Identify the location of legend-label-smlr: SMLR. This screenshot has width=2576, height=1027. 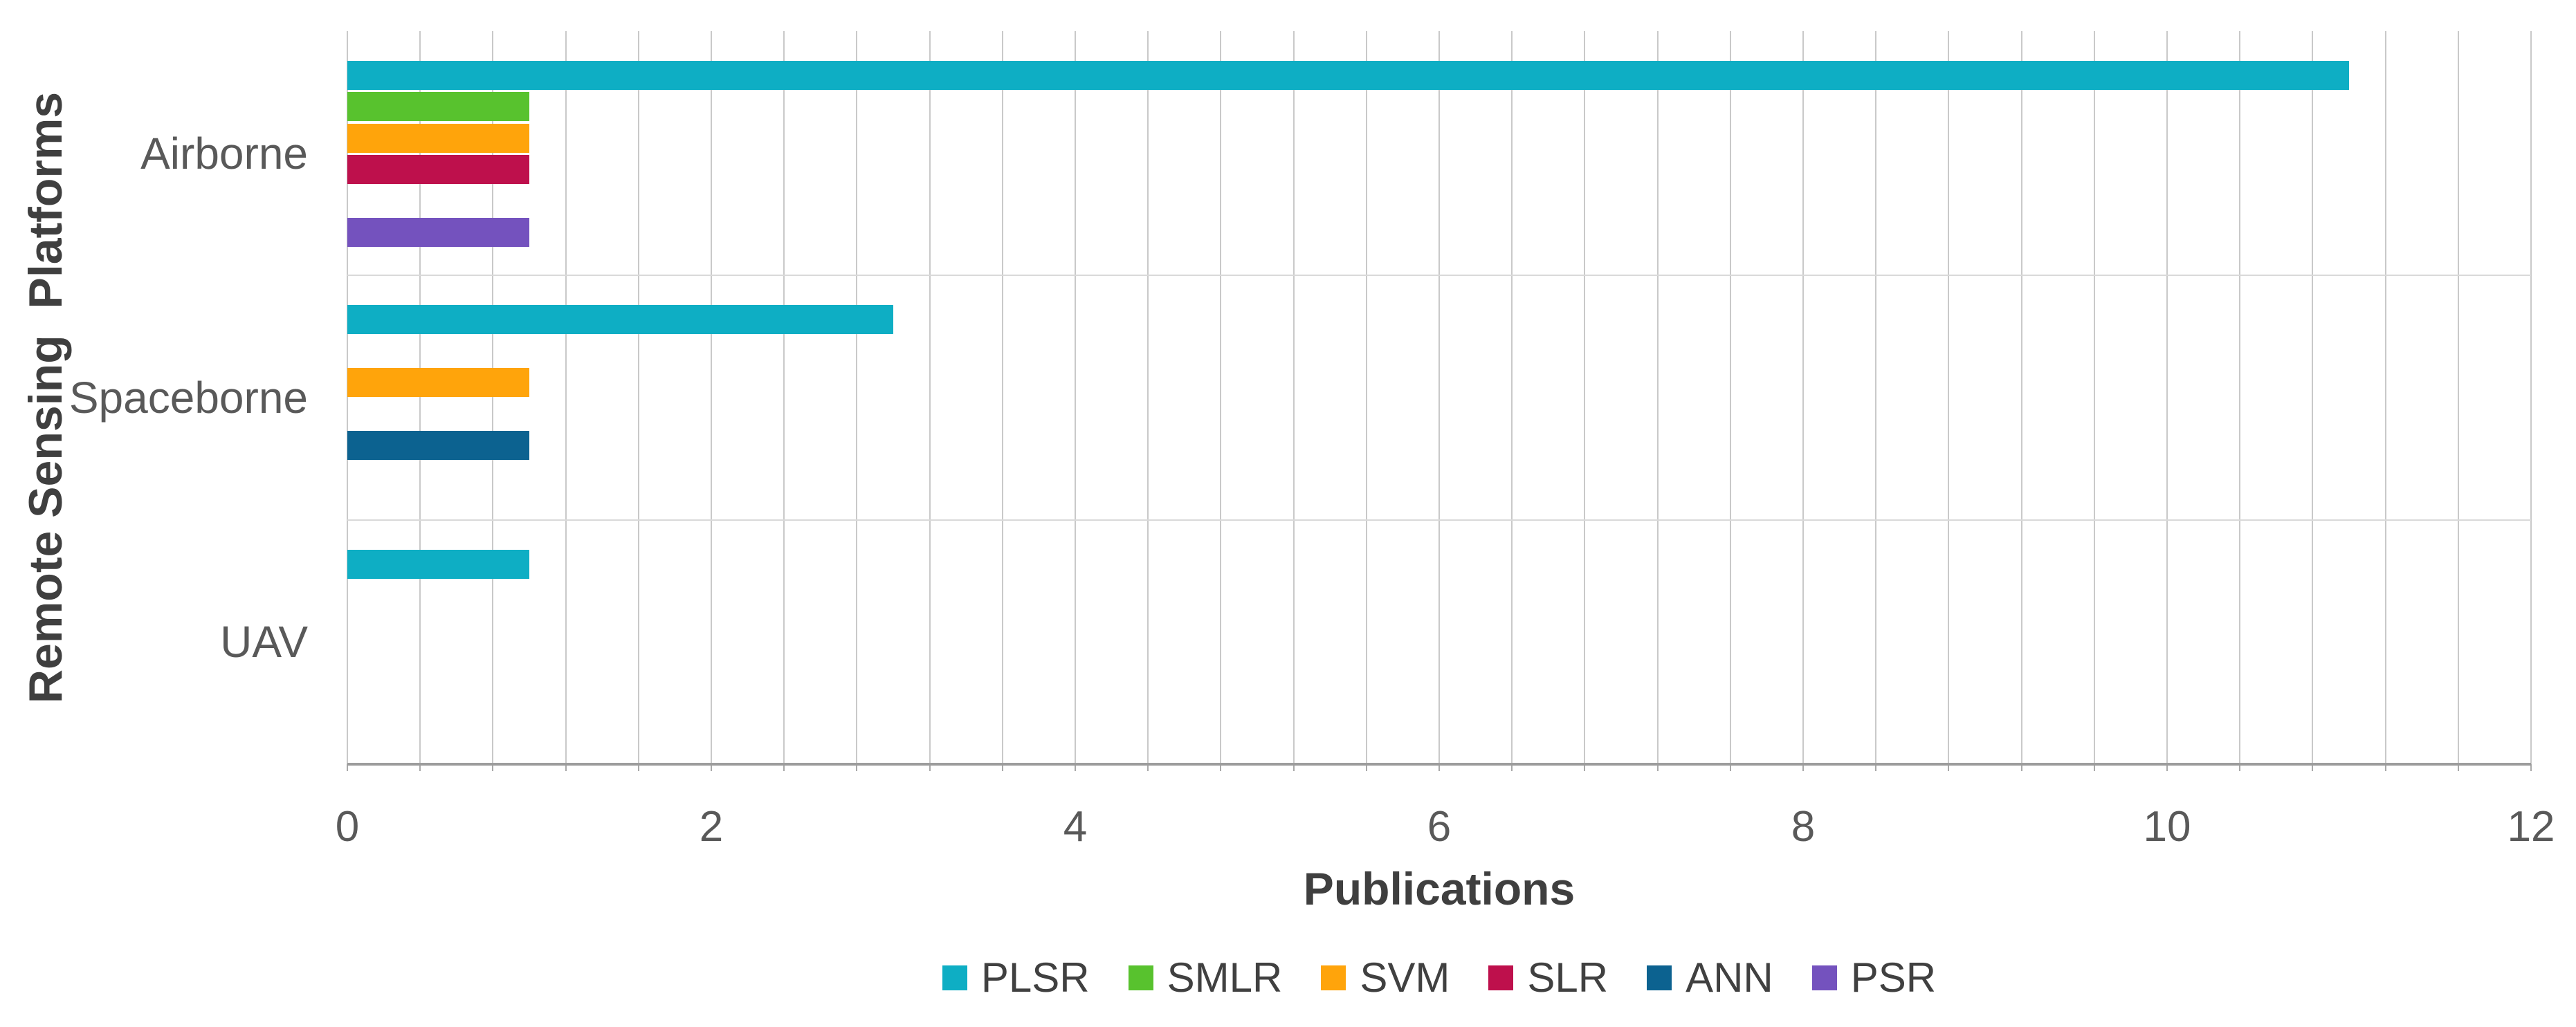
(1225, 978).